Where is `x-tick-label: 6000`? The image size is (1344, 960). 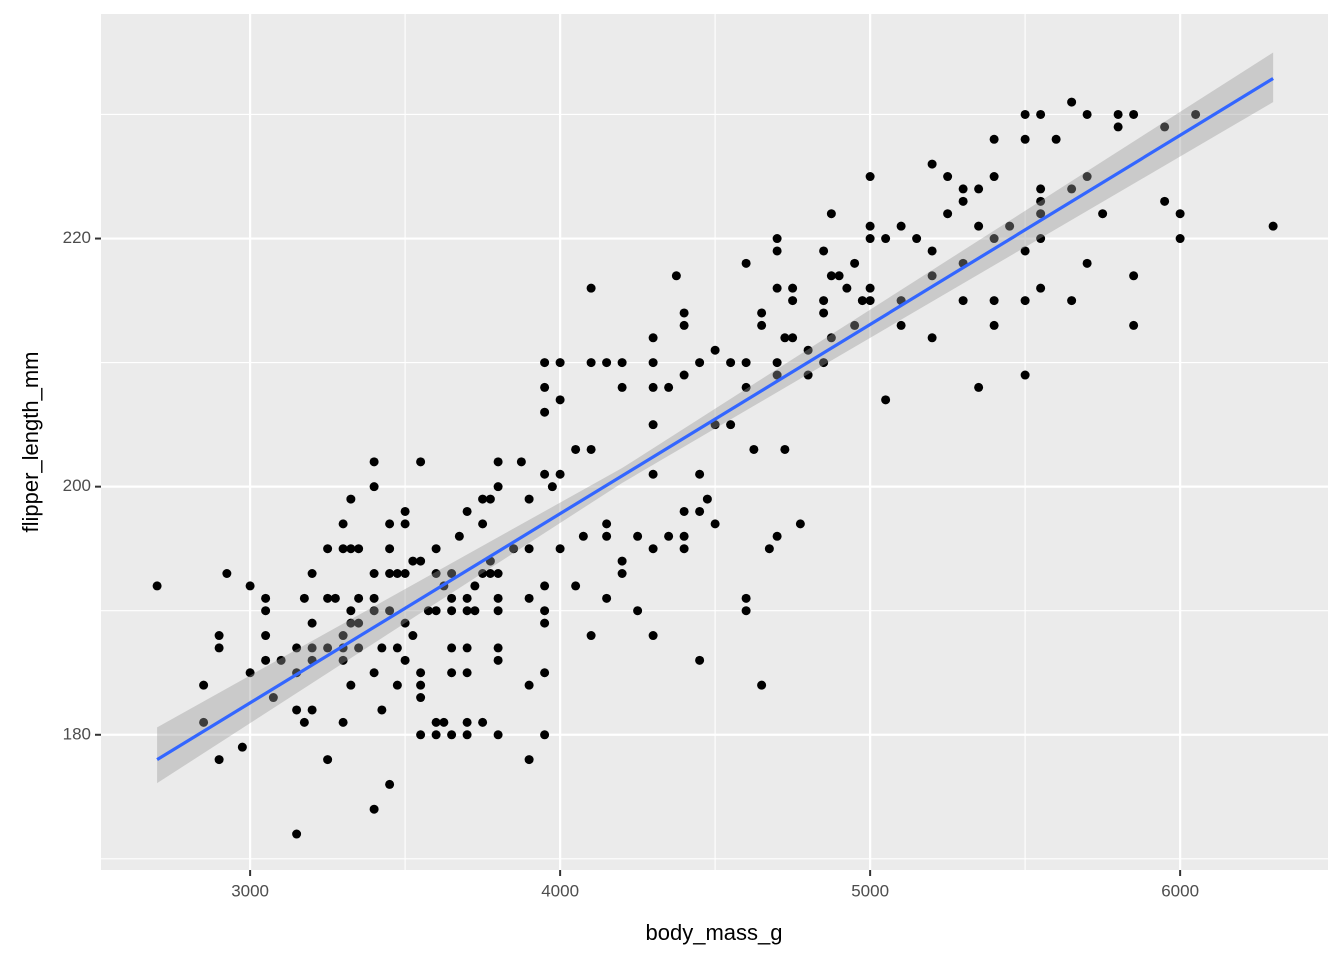 x-tick-label: 6000 is located at coordinates (1180, 890).